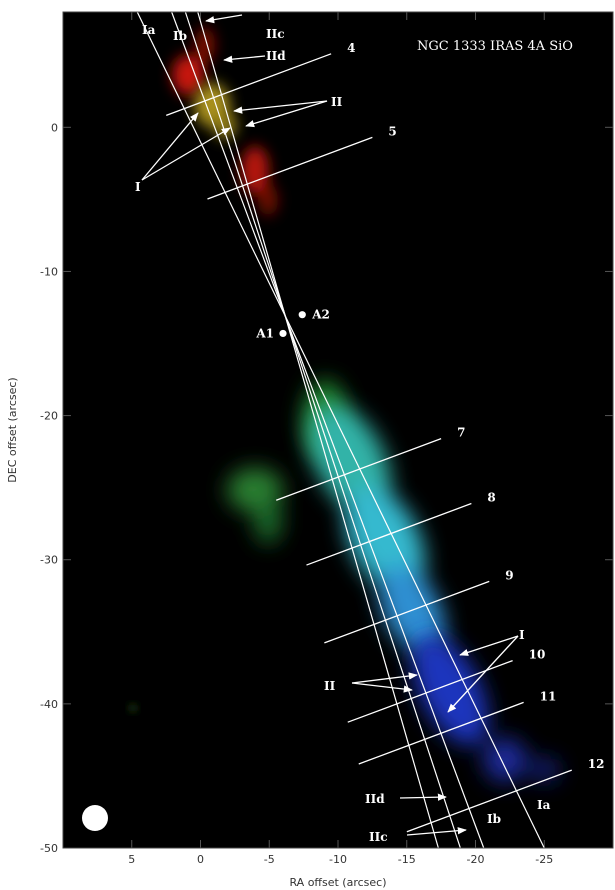 This screenshot has height=890, width=615. I want to click on y-tick-label: -30, so click(49, 560).